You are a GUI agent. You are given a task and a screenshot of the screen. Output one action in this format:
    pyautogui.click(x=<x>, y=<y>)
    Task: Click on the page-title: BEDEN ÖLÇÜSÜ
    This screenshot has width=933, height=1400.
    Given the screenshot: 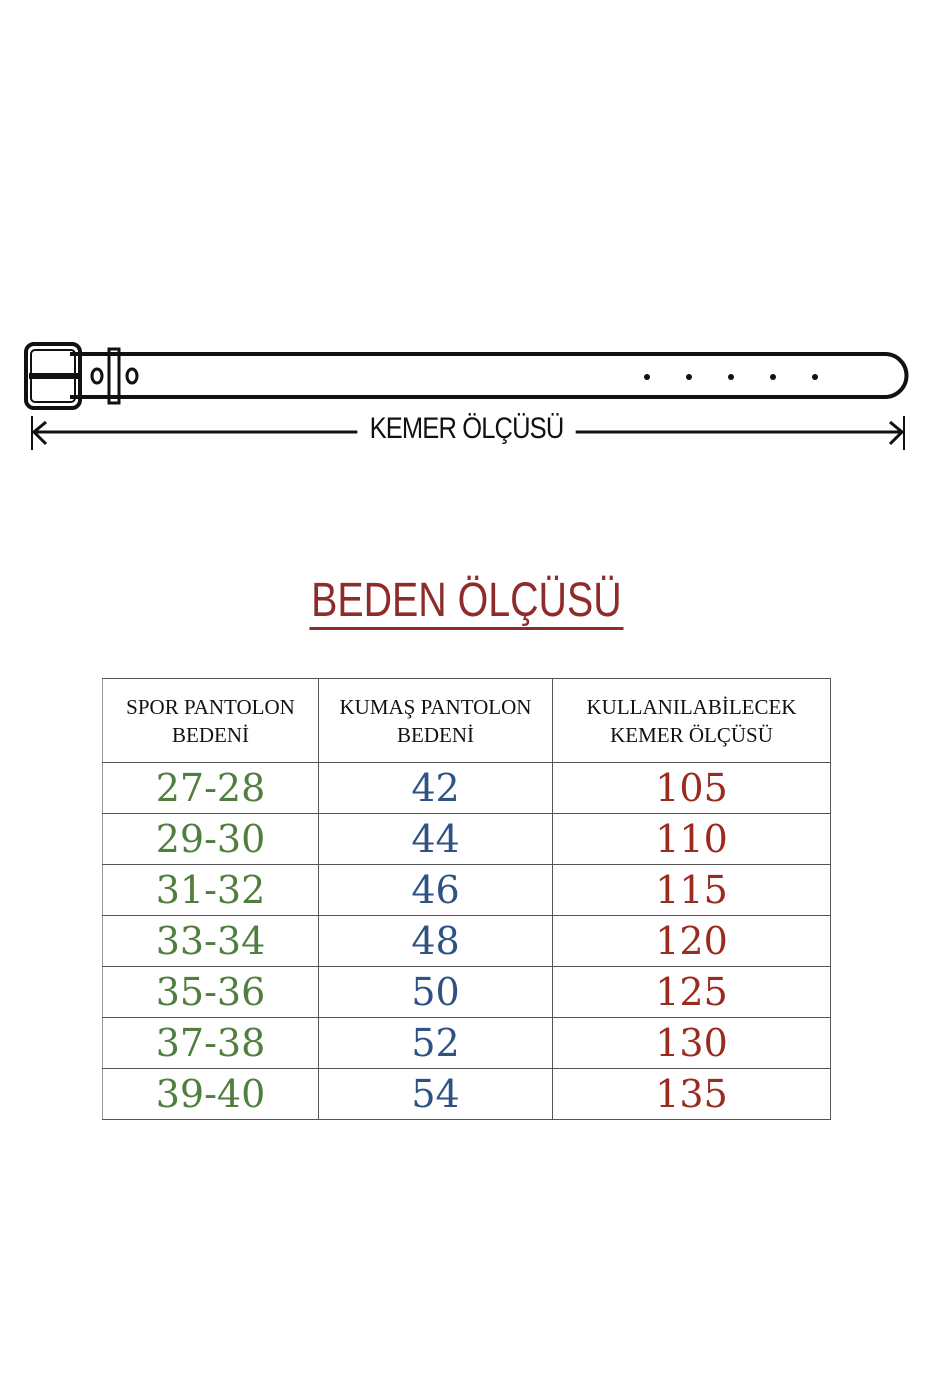 What is the action you would take?
    pyautogui.click(x=466, y=602)
    